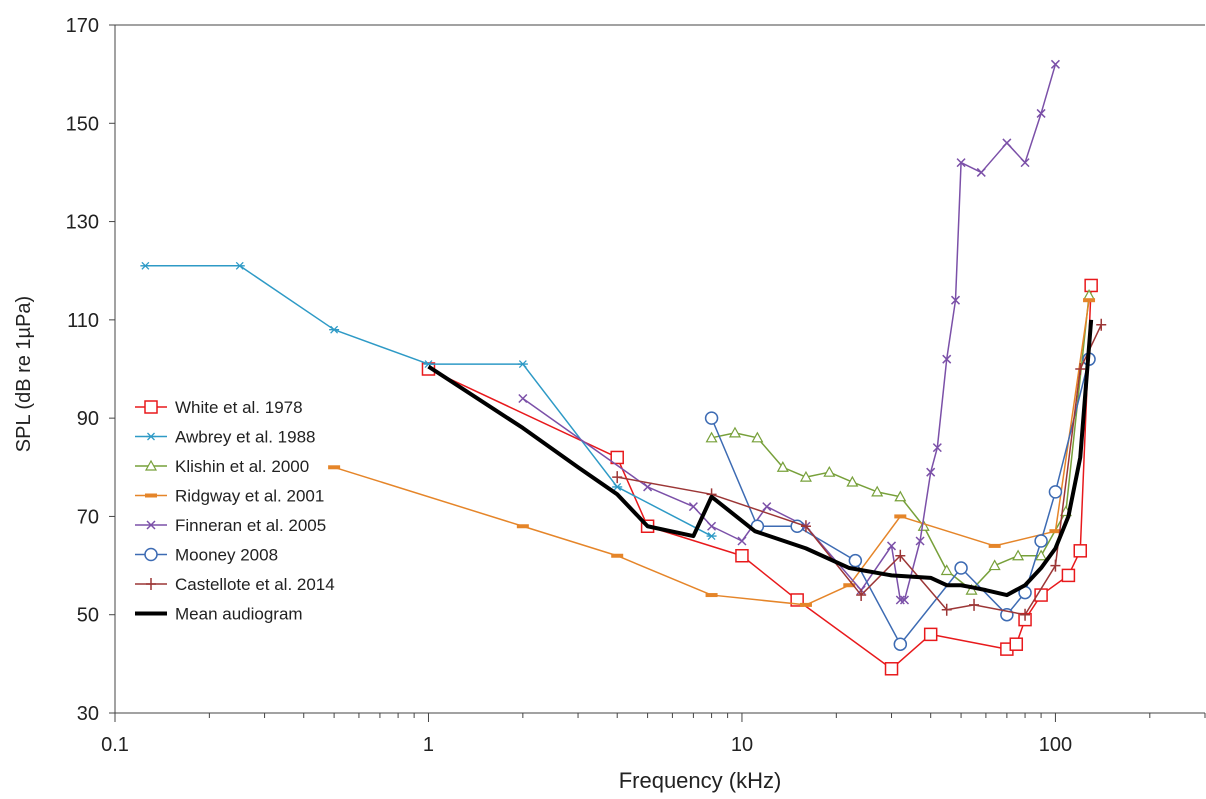 This screenshot has width=1206, height=799. I want to click on y-axis-title: SPL (dB re 1µPa), so click(24, 374).